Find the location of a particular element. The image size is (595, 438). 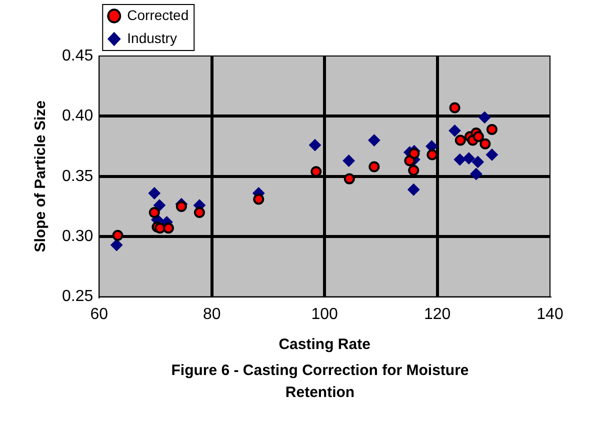

legend-label: Corrected is located at coordinates (158, 14).